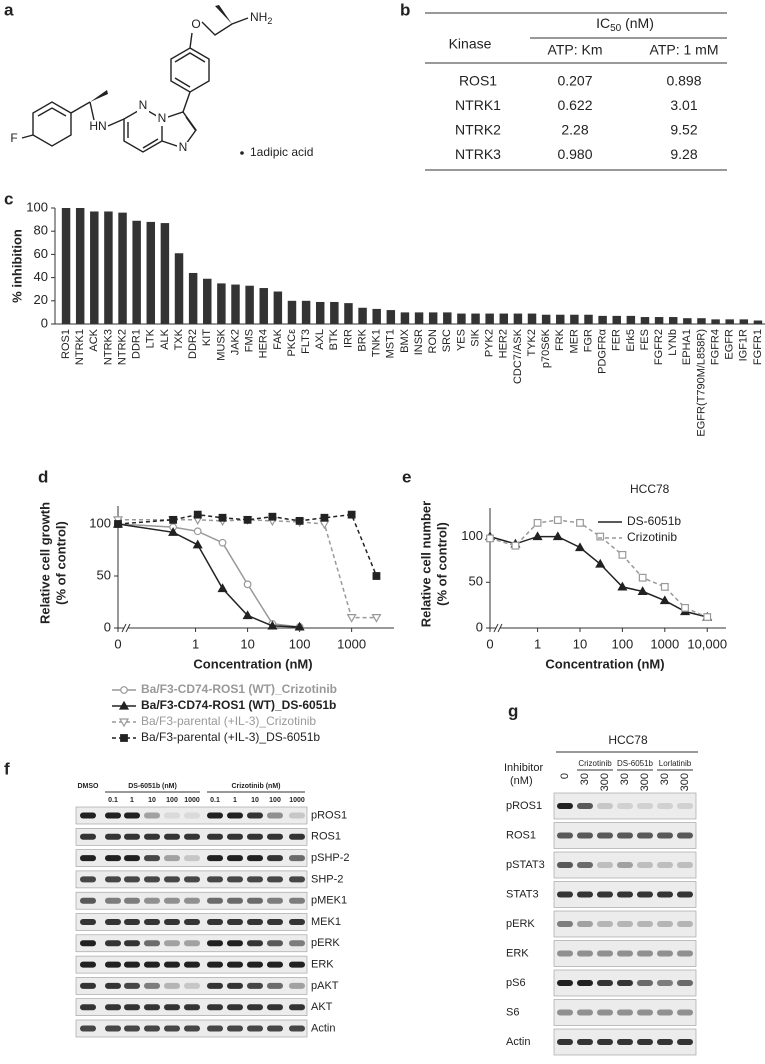 The width and height of the screenshot is (765, 1064). What do you see at coordinates (41, 299) in the screenshot?
I see `y-tick-label: 20` at bounding box center [41, 299].